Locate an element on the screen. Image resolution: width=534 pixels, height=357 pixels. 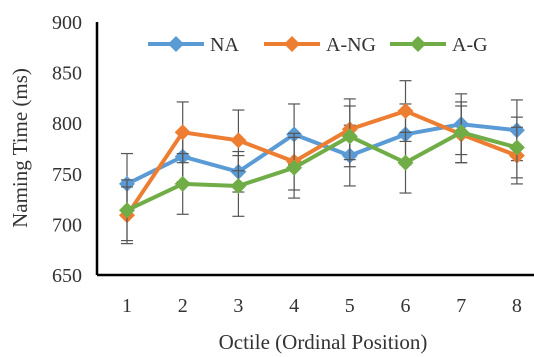
x-tick-label: 3 is located at coordinates (238, 306).